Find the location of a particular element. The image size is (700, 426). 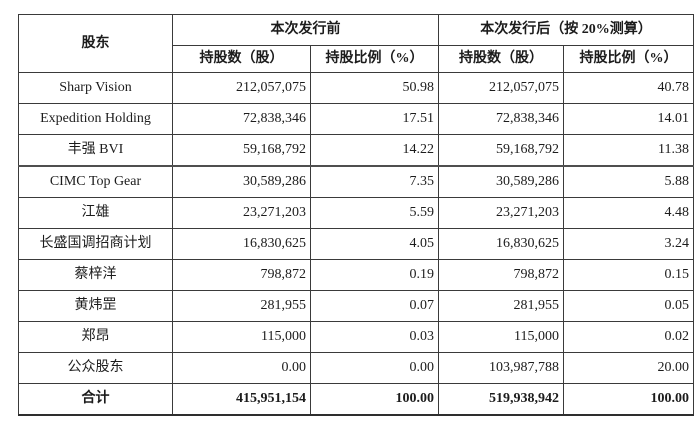

cell-after-ratio: 4.48 is located at coordinates (628, 213).